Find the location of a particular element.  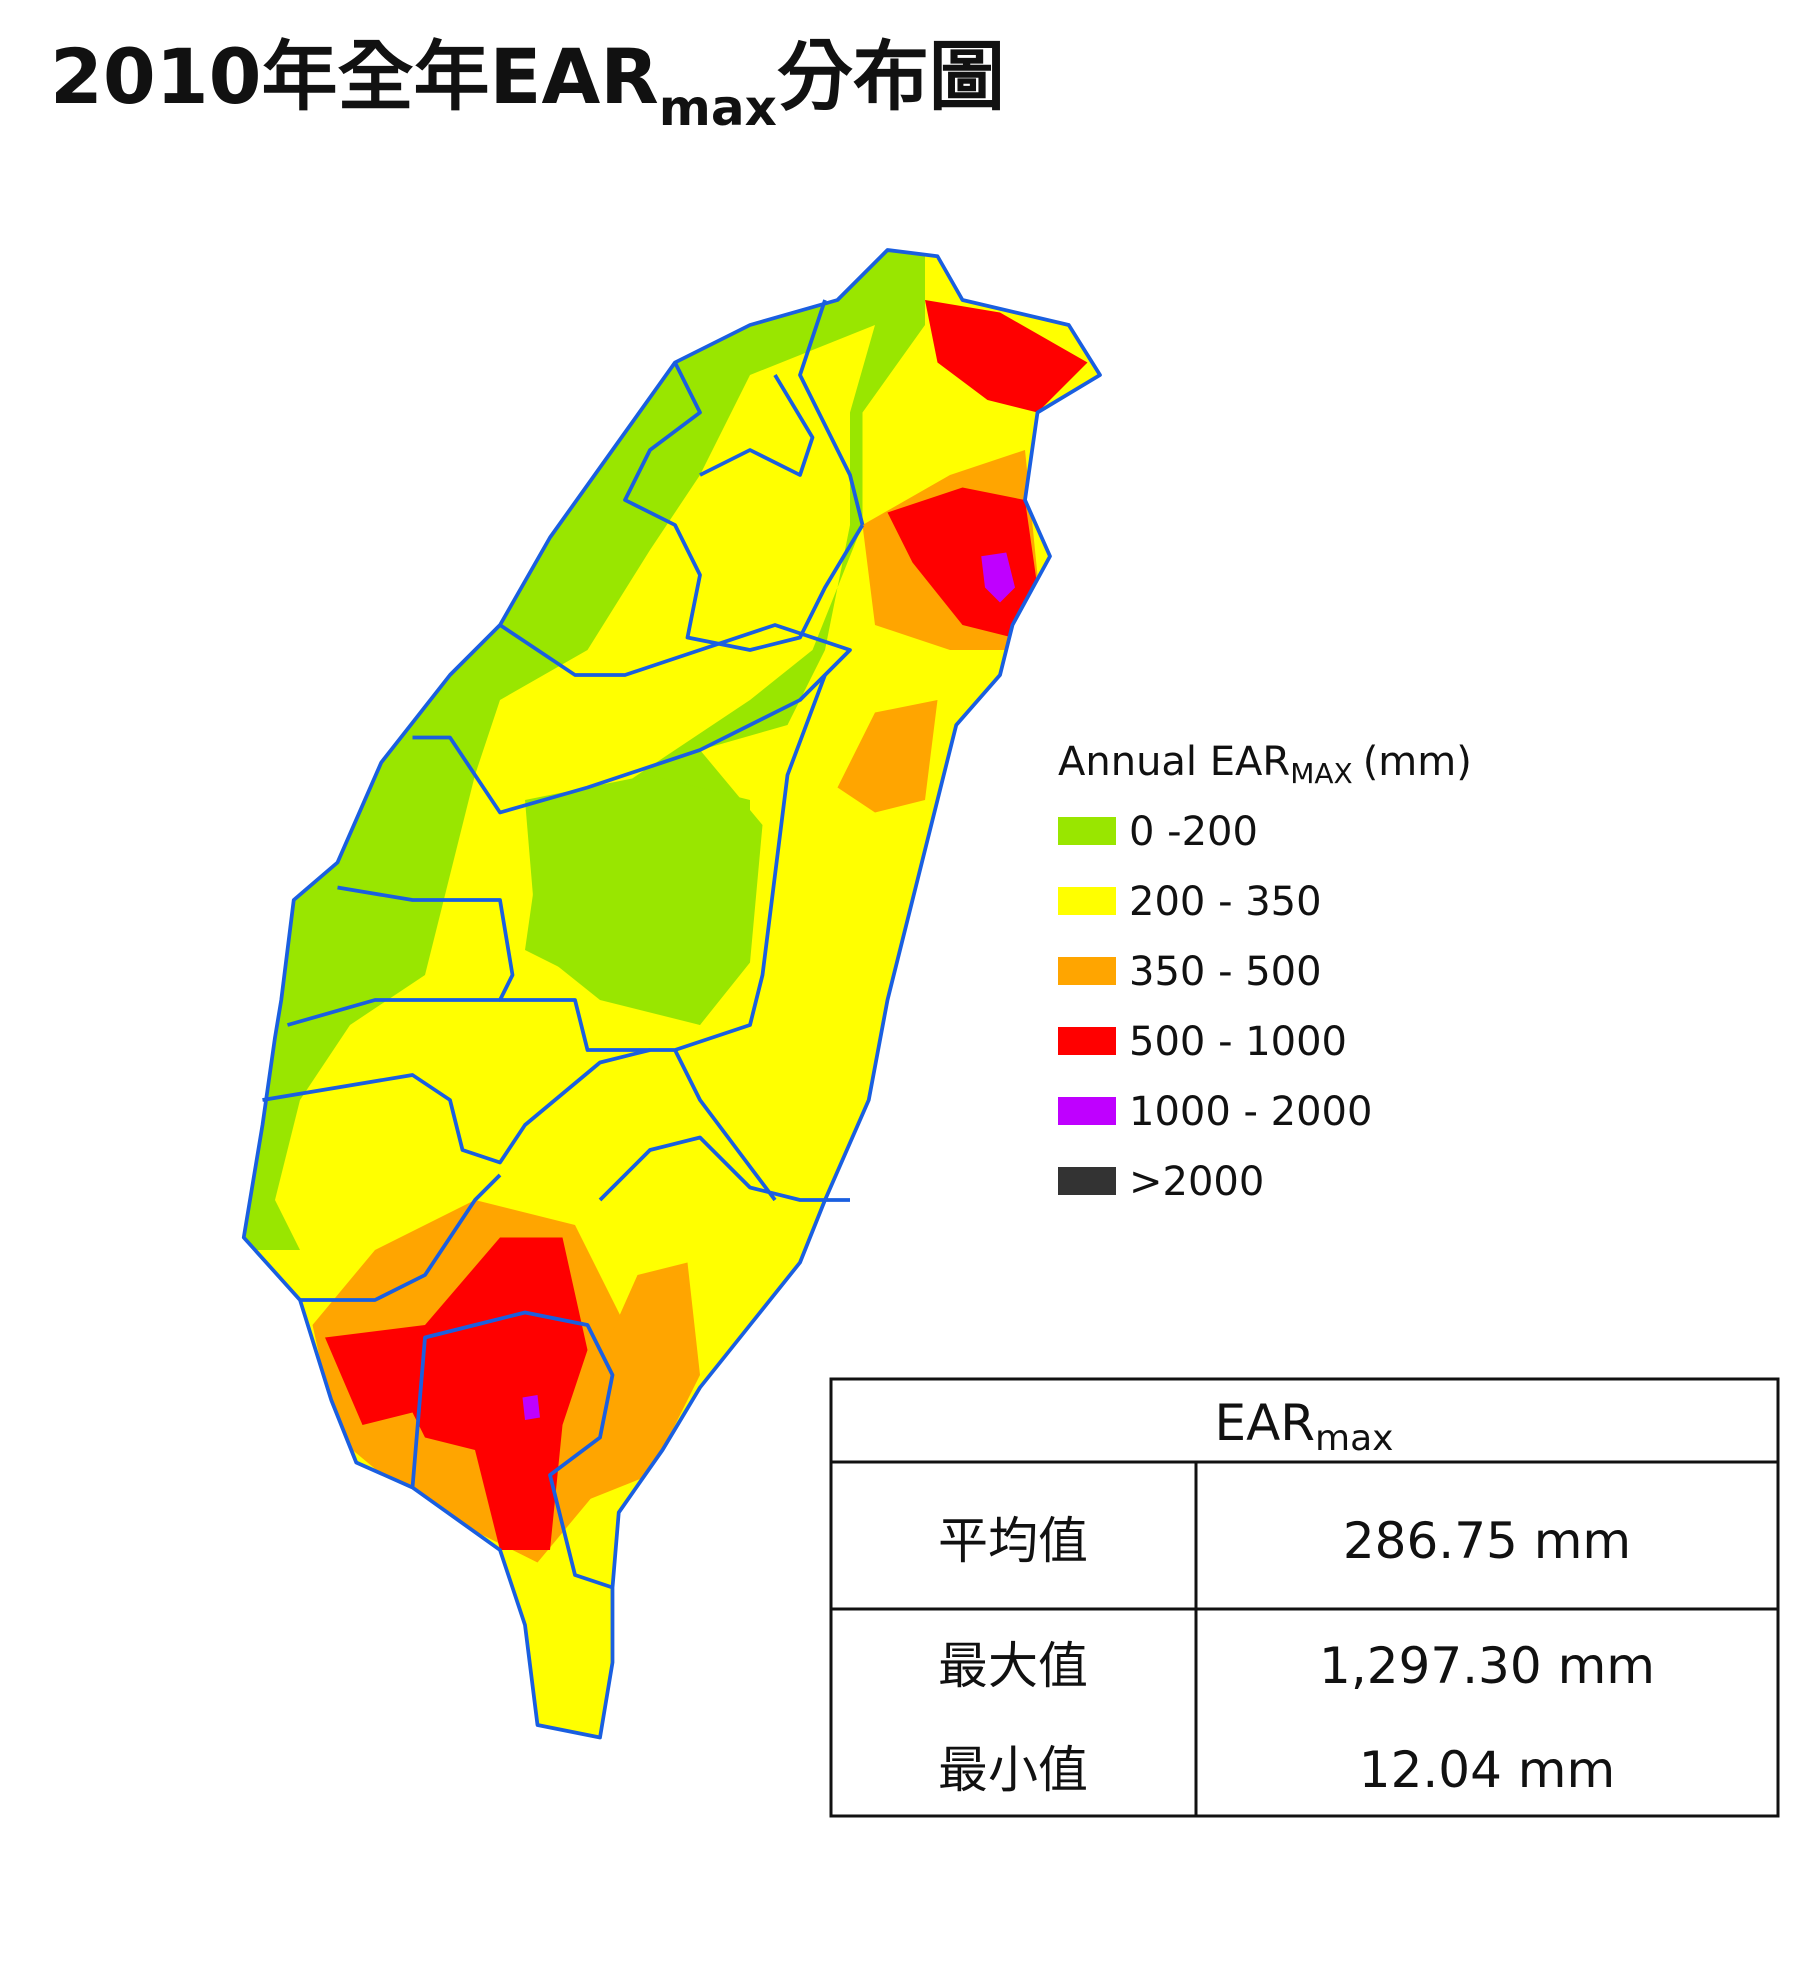

title-sub: max is located at coordinates (718, 108).